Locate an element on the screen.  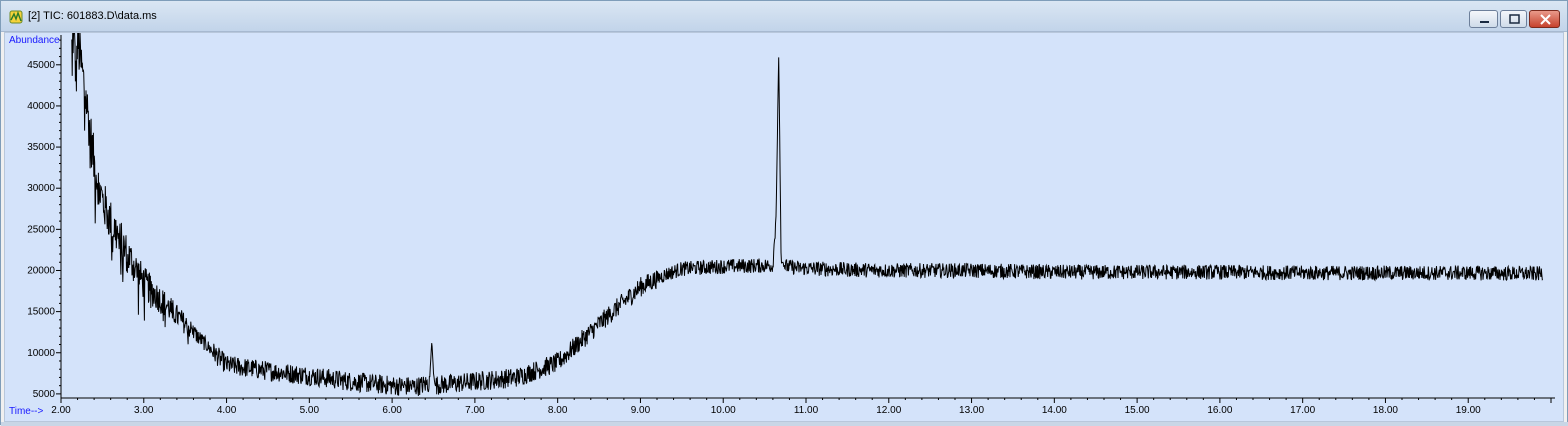
minimize-icon is located at coordinates (1484, 22).